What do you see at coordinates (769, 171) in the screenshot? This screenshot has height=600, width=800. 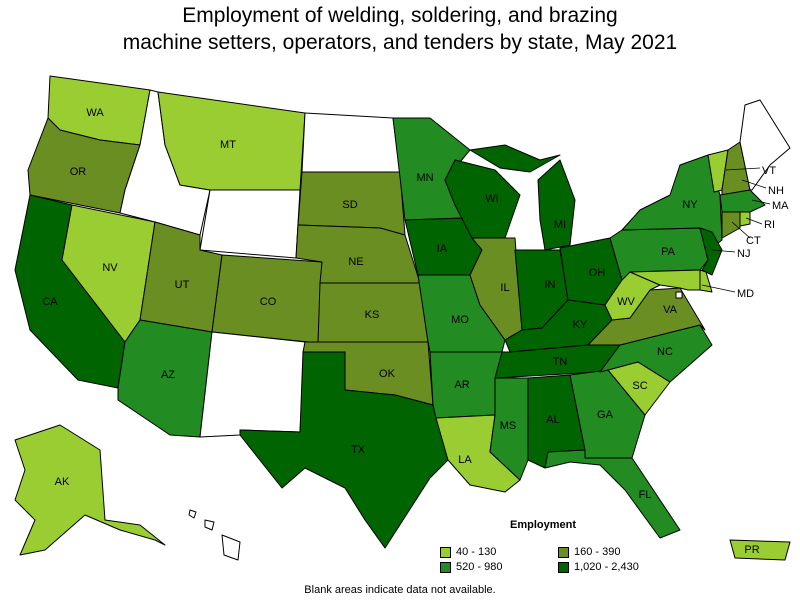 I see `label-vt: VT` at bounding box center [769, 171].